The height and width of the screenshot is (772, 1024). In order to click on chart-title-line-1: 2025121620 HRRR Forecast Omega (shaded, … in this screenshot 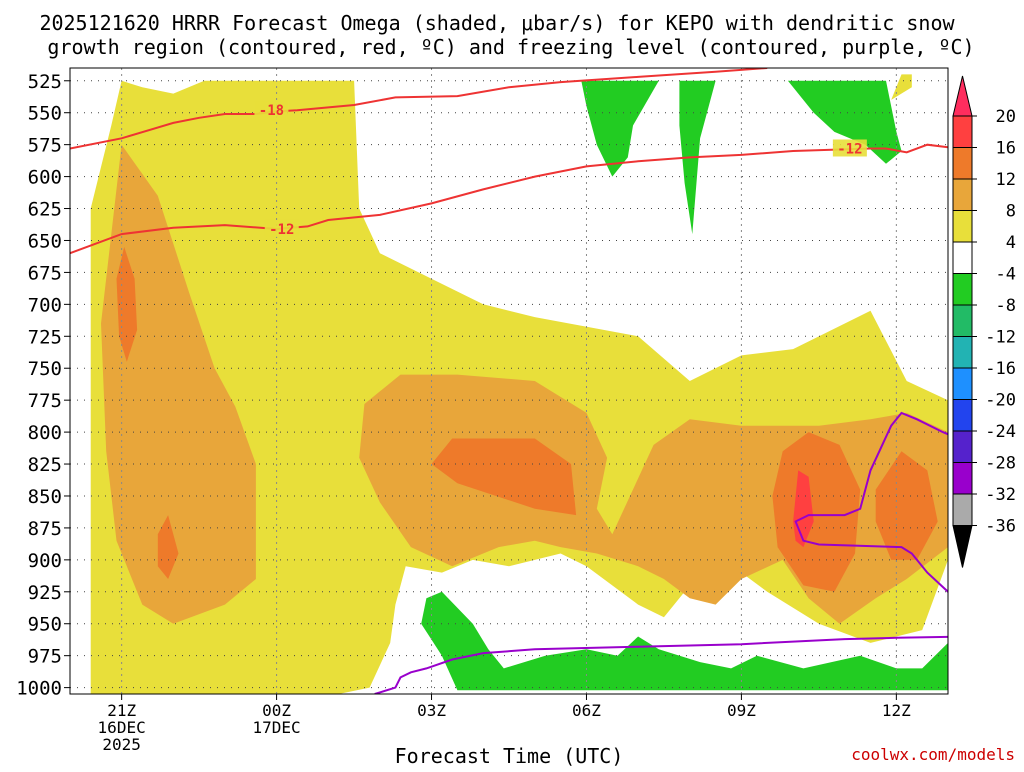, I will do `click(497, 23)`.